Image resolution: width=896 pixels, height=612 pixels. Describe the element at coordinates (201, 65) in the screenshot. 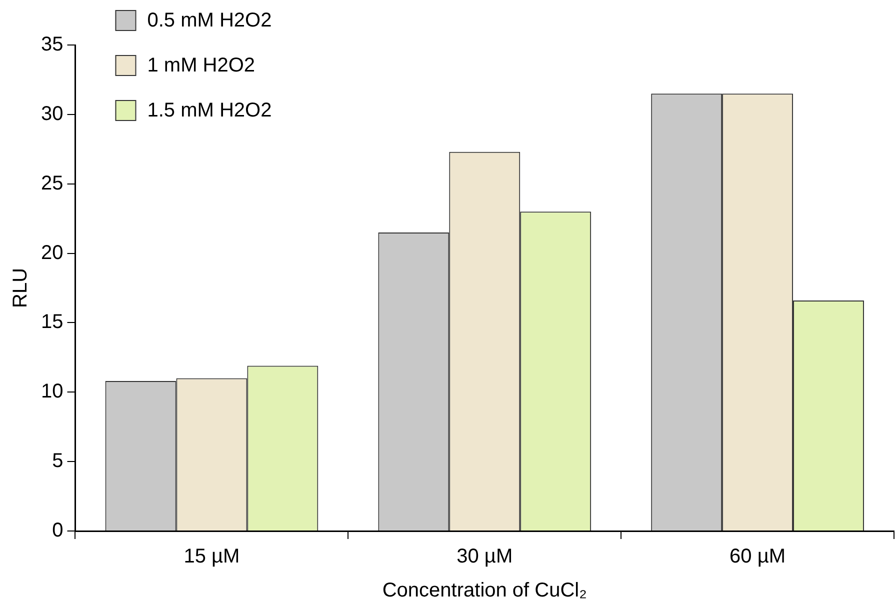

I see `legend-label: 1 mM H2O2` at that location.